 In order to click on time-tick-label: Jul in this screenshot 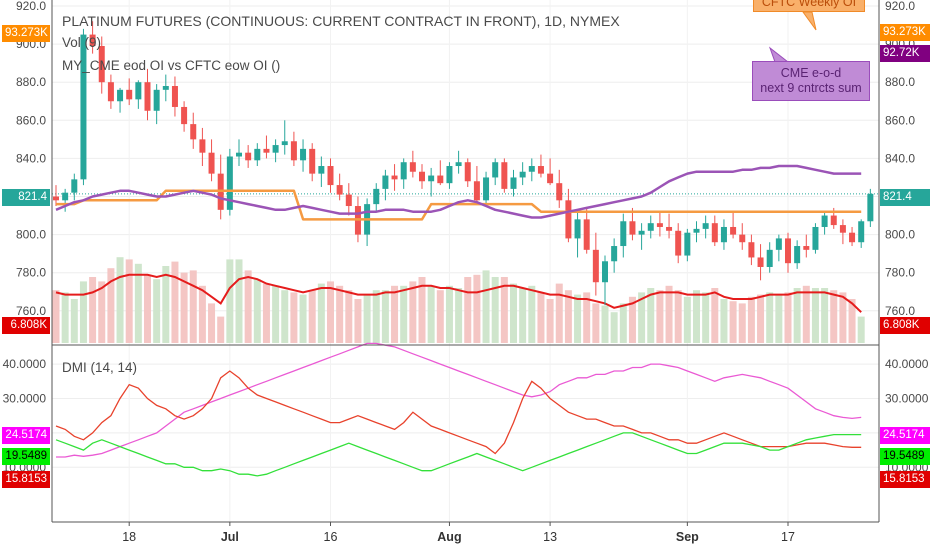, I will do `click(230, 537)`.